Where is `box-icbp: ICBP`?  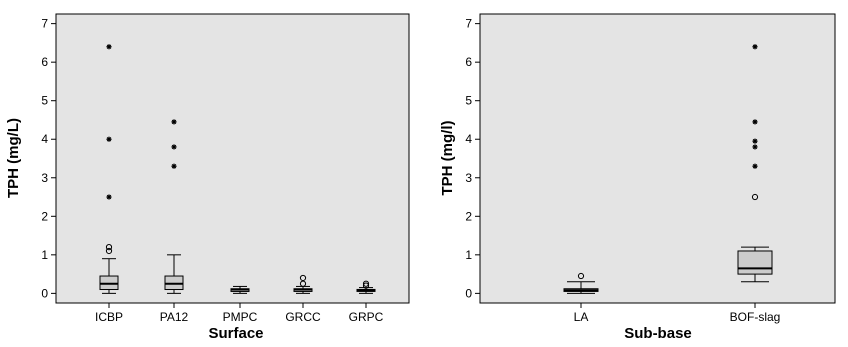
box-icbp: ICBP is located at coordinates (109, 184).